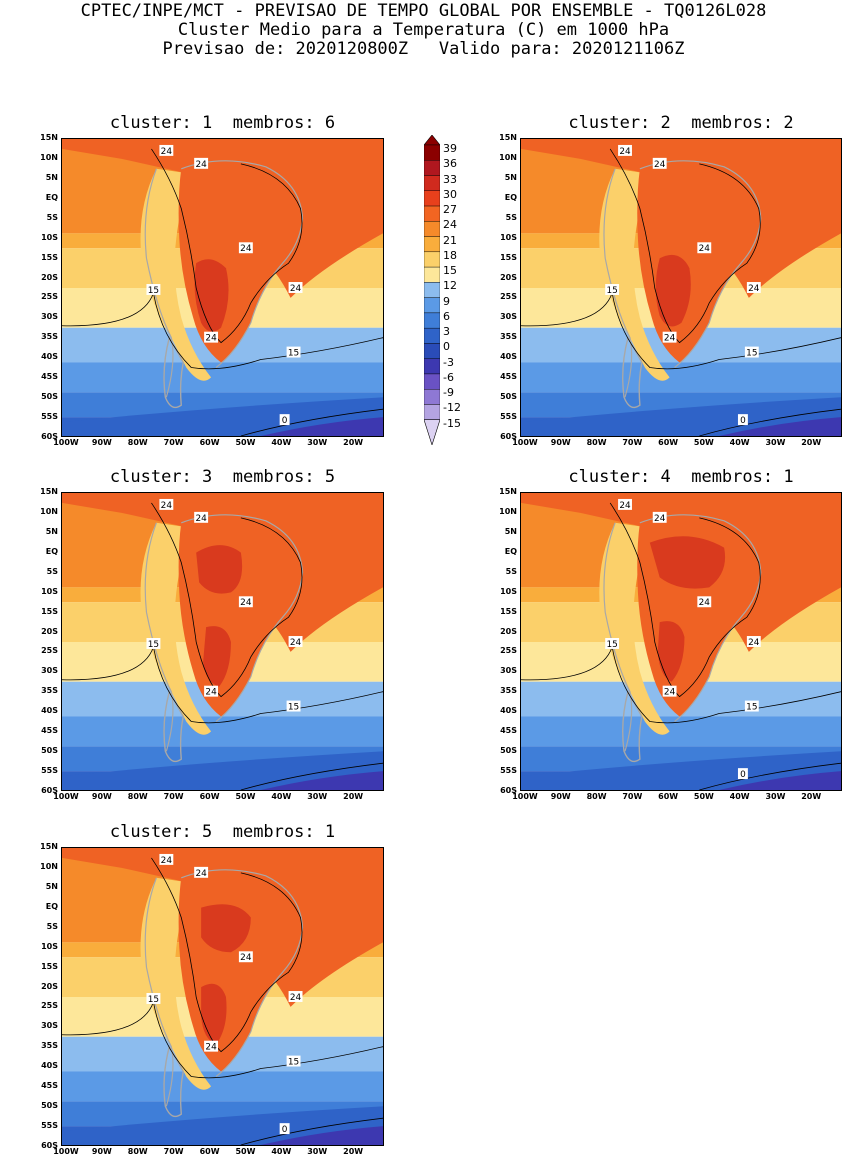 The height and width of the screenshot is (1157, 847). I want to click on panel-title: cluster: 3 membros: 5, so click(222, 477).